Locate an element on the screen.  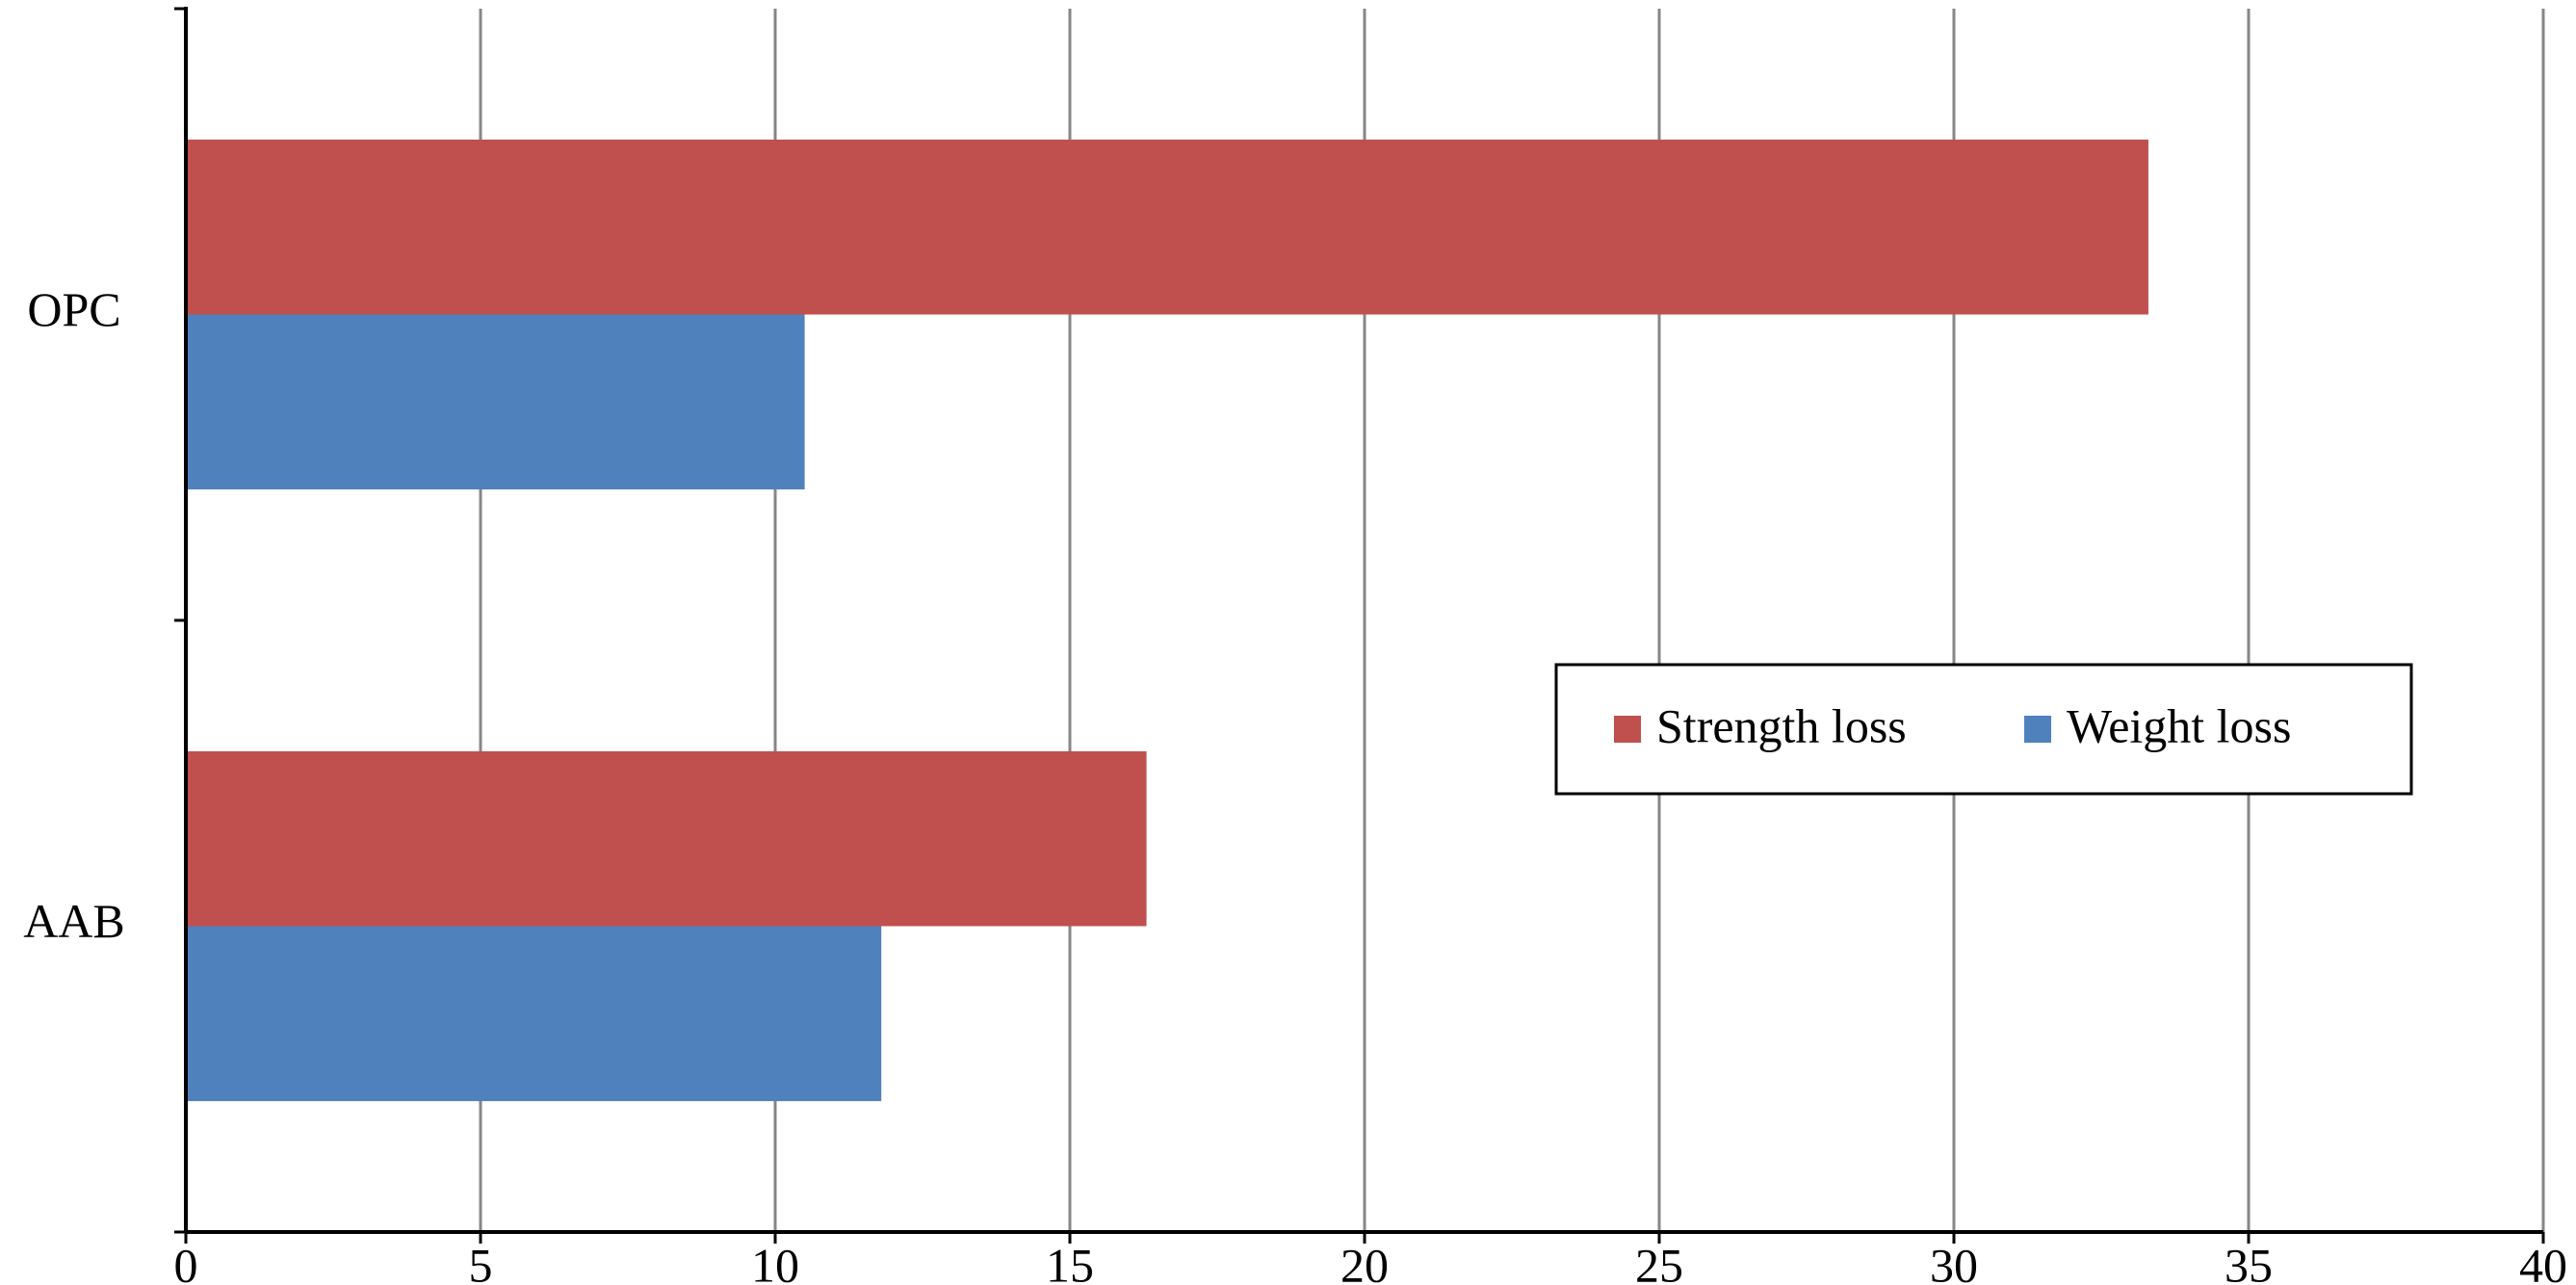
x-tick-label: 15 is located at coordinates (1070, 1261).